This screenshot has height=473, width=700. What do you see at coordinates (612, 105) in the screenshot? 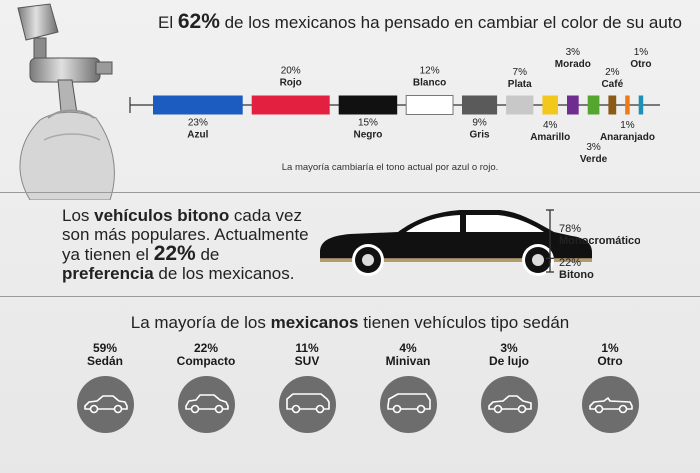
I see `bar-café` at bounding box center [612, 105].